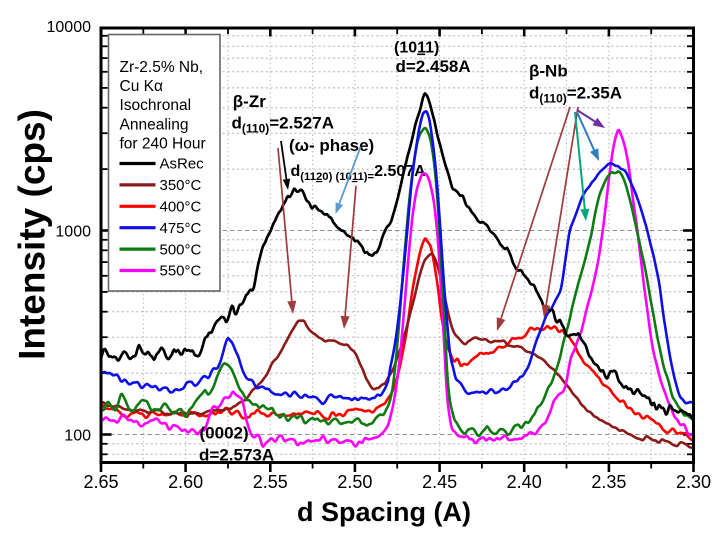 Image resolution: width=722 pixels, height=535 pixels. What do you see at coordinates (77, 435) in the screenshot?
I see `svg-text: 100` at bounding box center [77, 435].